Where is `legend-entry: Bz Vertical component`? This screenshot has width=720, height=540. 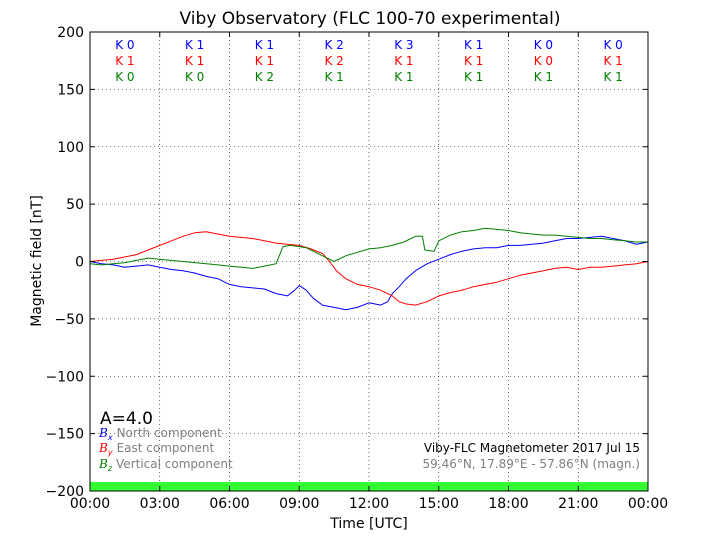
legend-entry: Bz Vertical component is located at coordinates (165, 465).